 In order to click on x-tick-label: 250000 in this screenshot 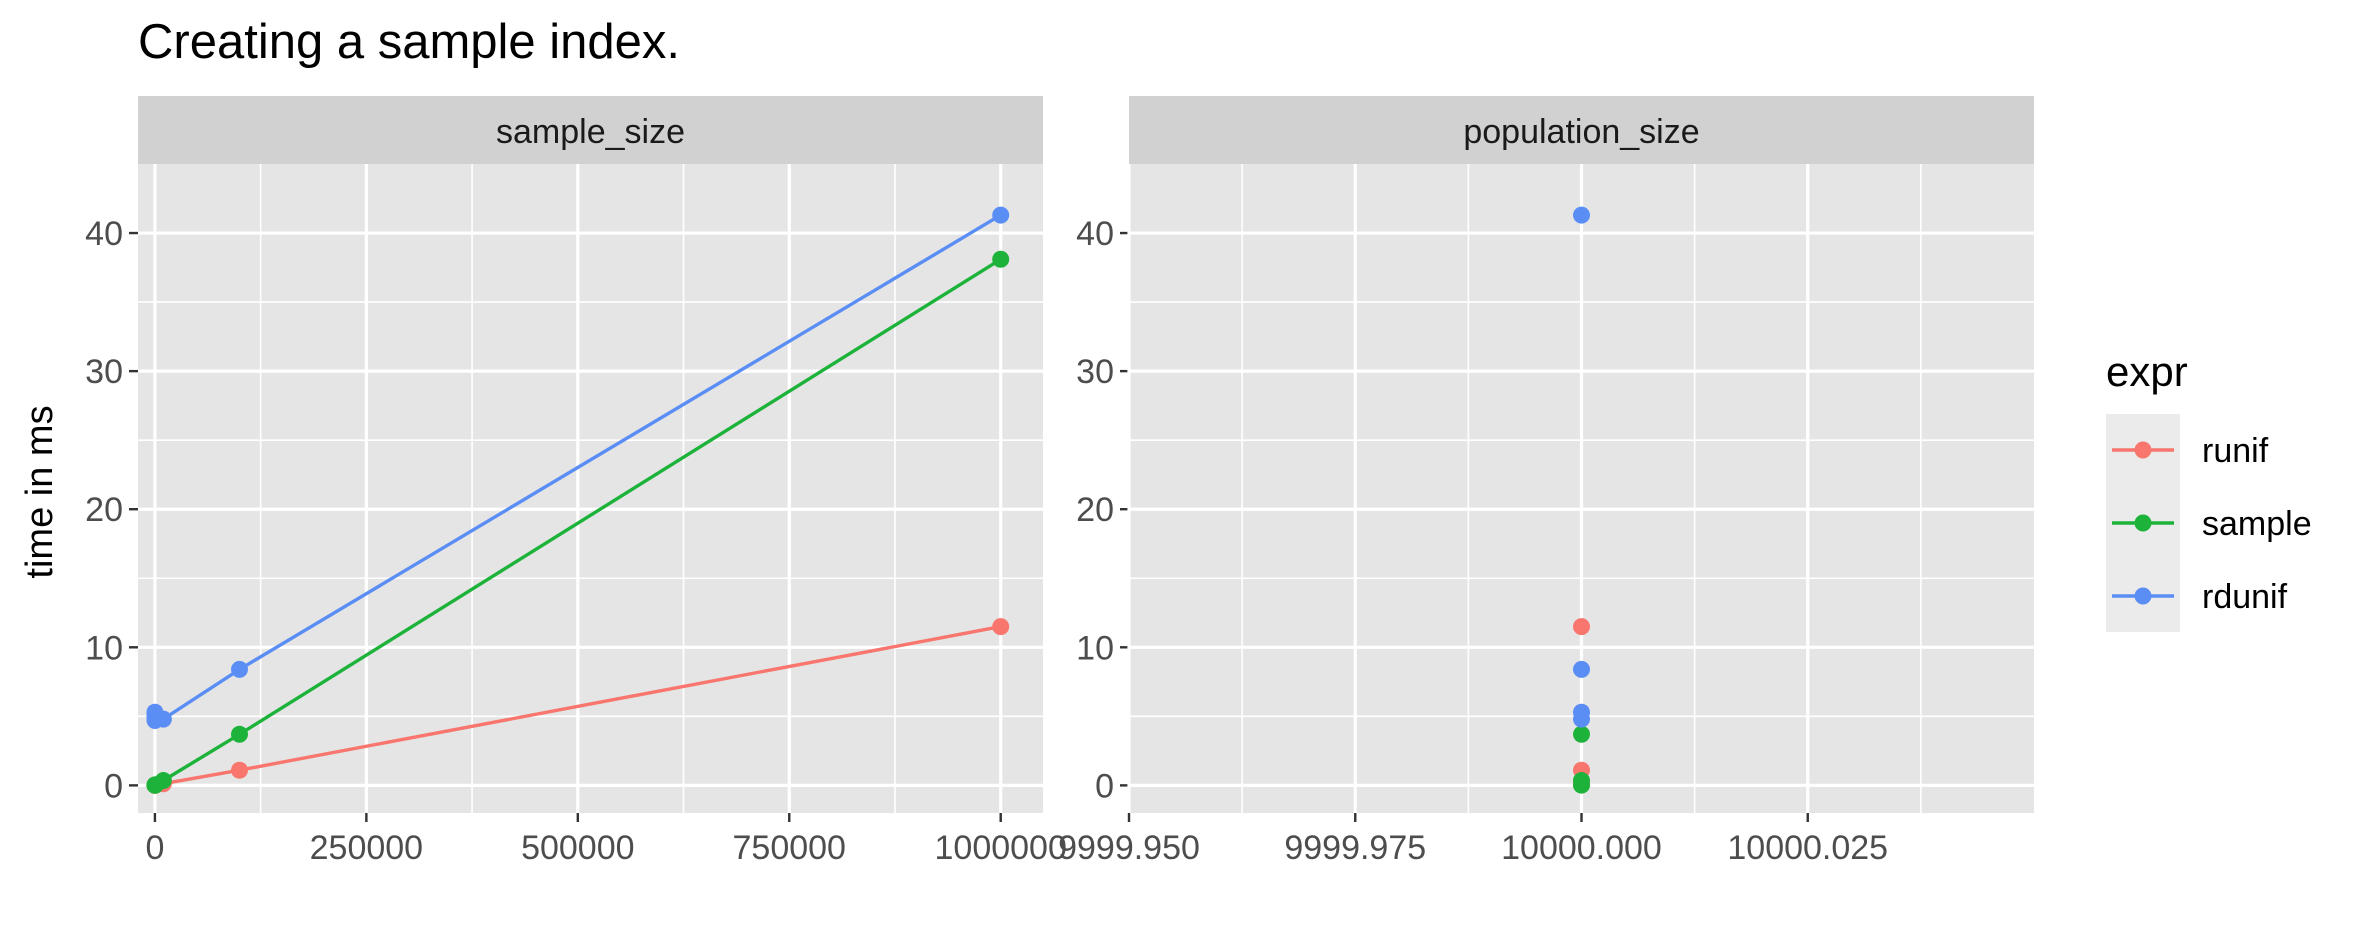, I will do `click(366, 848)`.